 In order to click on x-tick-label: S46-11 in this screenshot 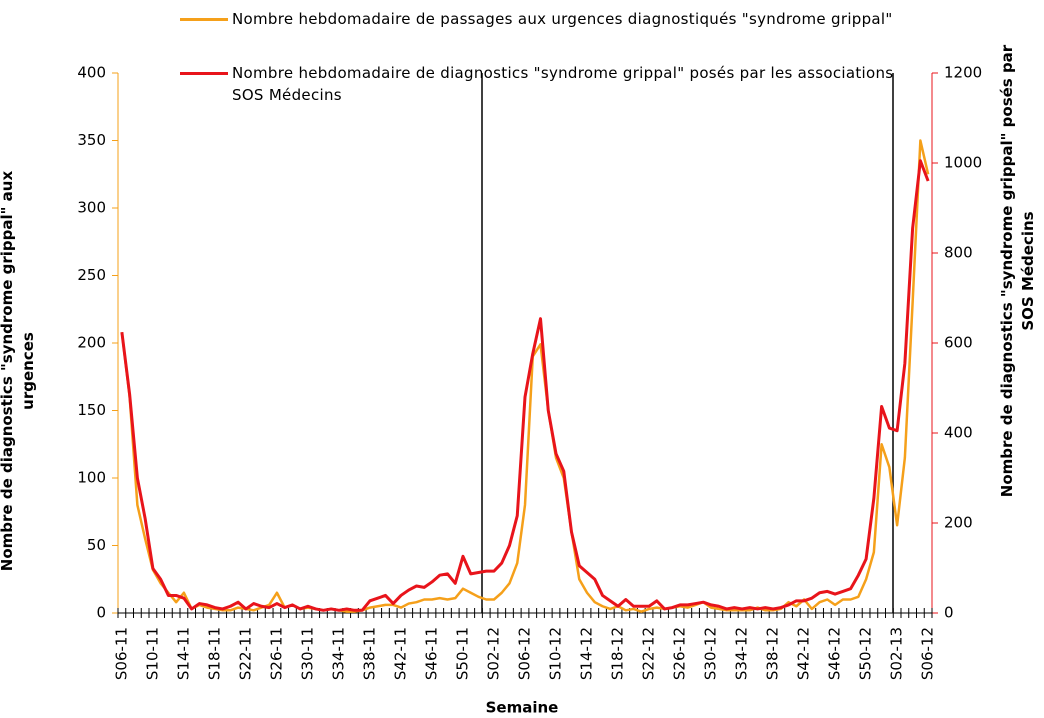, I will do `click(431, 653)`.